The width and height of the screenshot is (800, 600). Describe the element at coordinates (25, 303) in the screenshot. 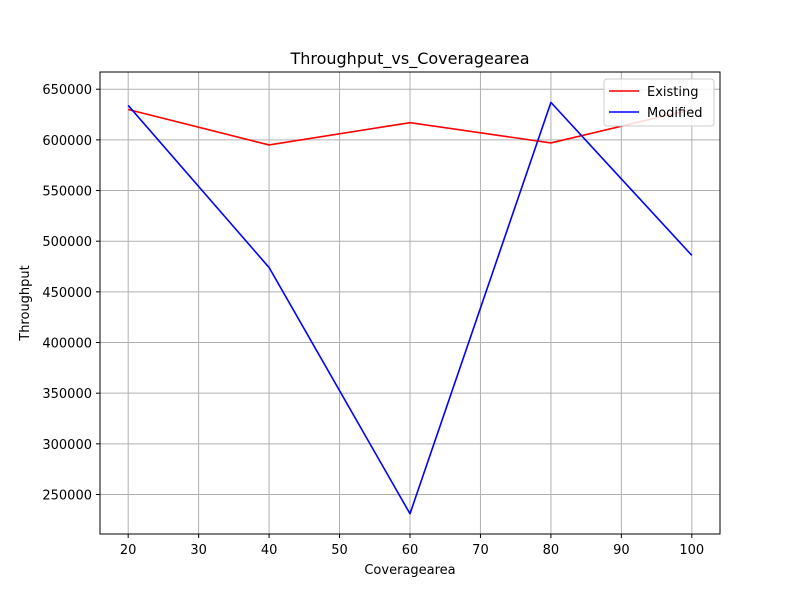

I see `y-axis-label: Throughput` at that location.